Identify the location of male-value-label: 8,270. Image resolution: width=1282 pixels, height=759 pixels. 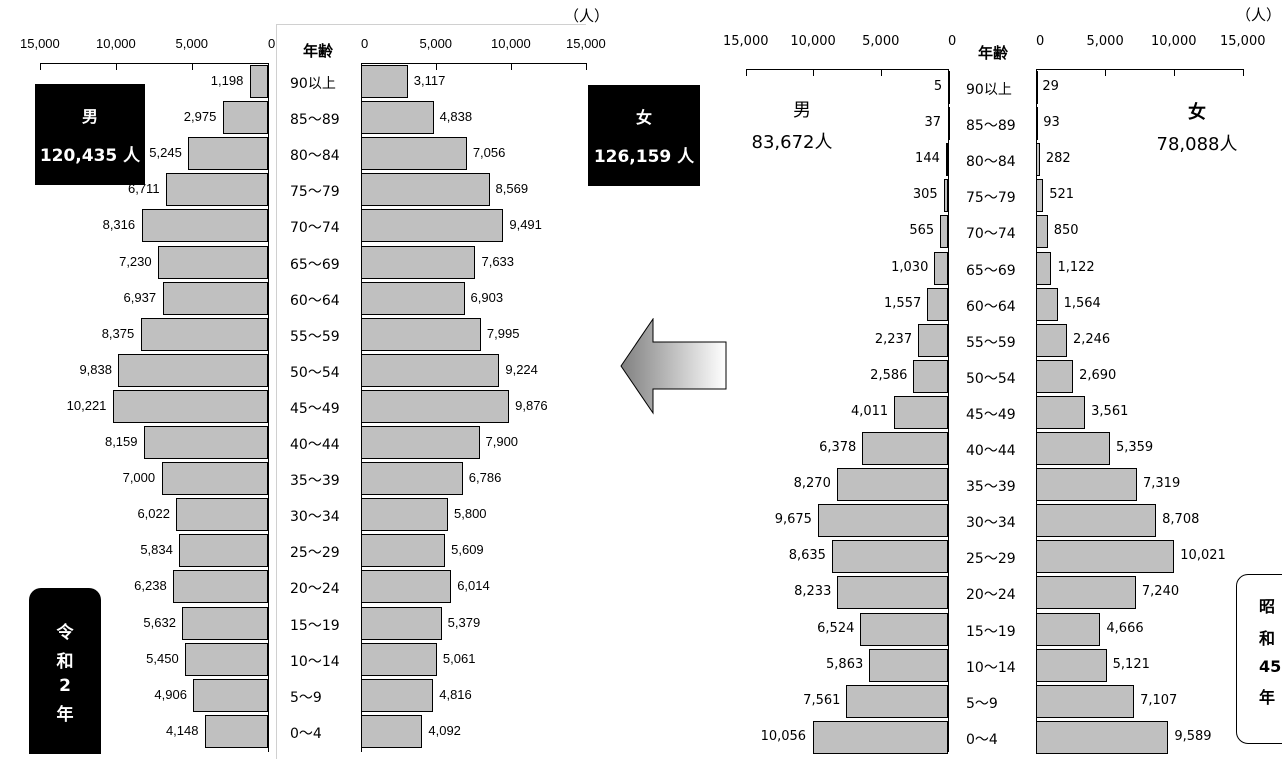
(812, 484).